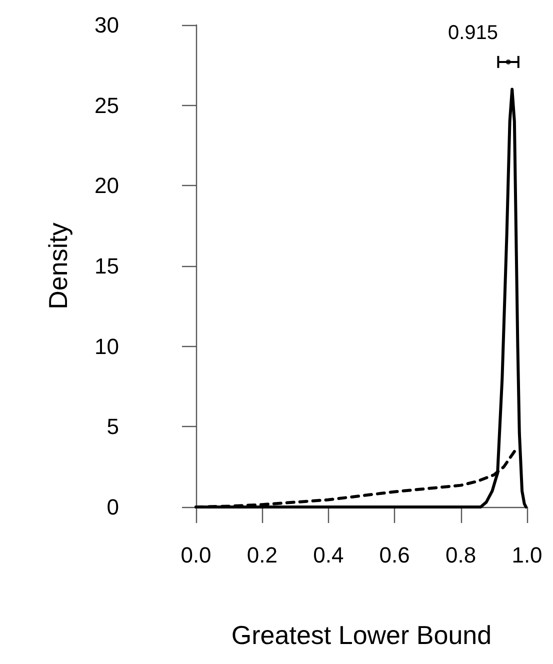 The width and height of the screenshot is (553, 664). Describe the element at coordinates (361, 635) in the screenshot. I see `x-axis-title: Greatest Lower Bound` at that location.